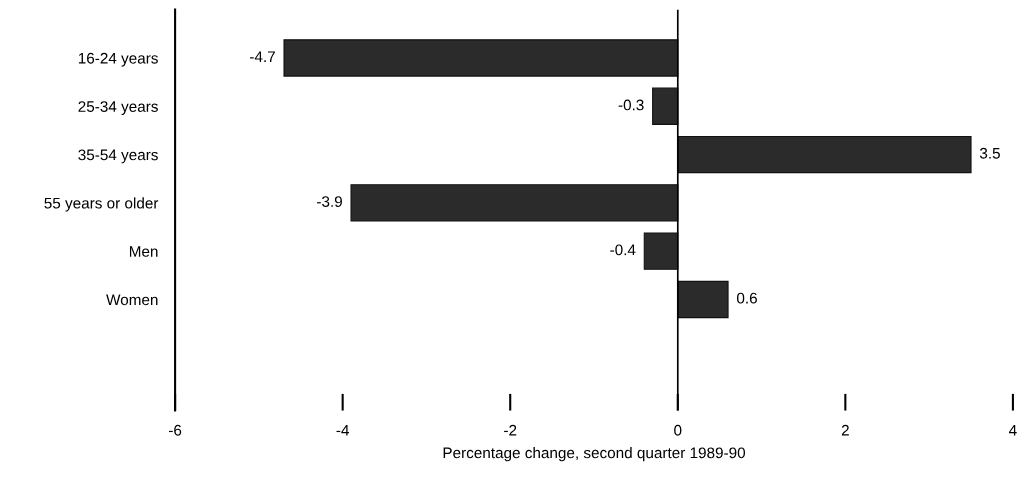 The width and height of the screenshot is (1018, 483). Describe the element at coordinates (746, 298) in the screenshot. I see `data-label: 0.6` at that location.